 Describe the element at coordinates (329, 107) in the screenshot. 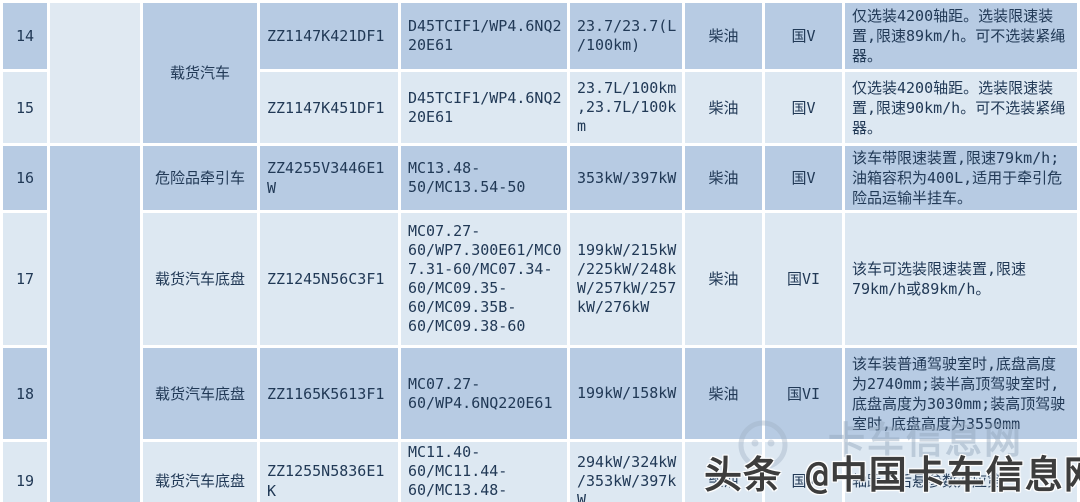

I see `model-code-cell: ZZ1147K451DF1` at that location.